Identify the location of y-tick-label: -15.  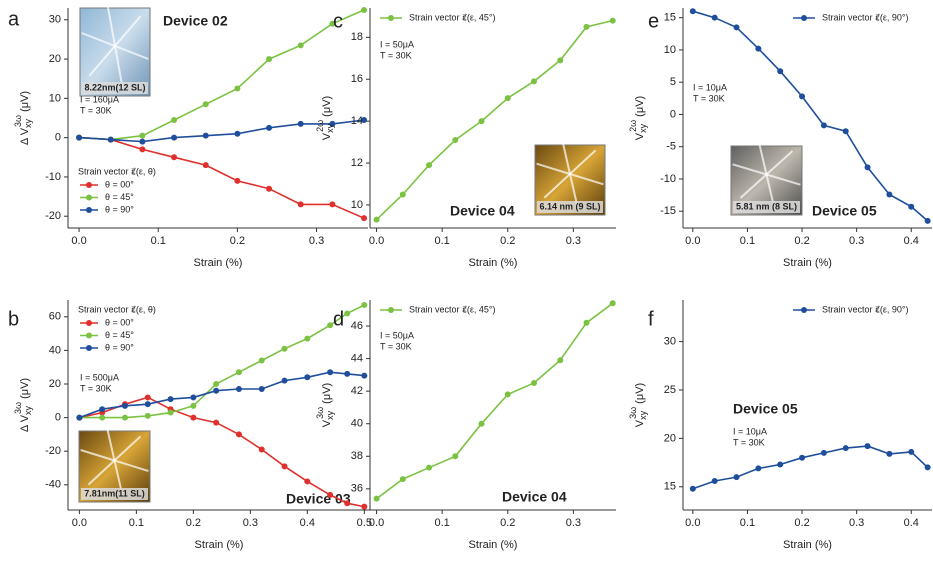
(668, 211).